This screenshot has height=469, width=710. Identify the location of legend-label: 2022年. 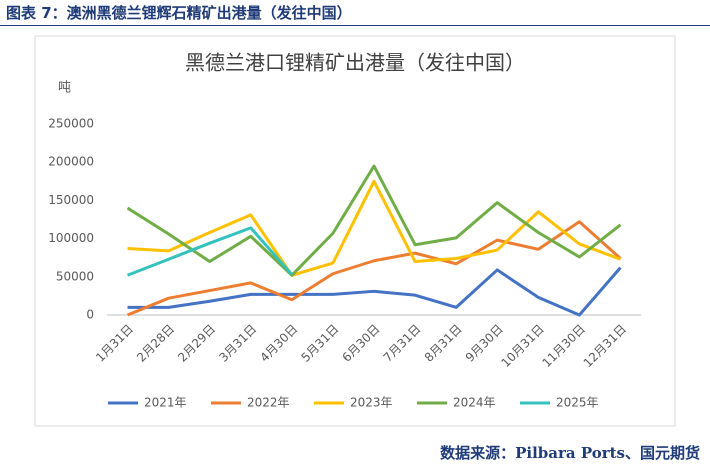
(268, 403).